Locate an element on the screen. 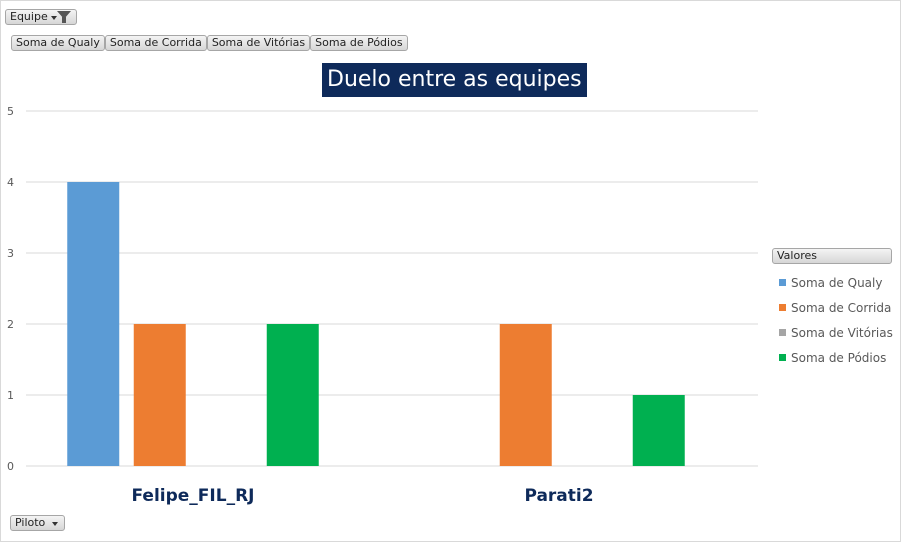 The width and height of the screenshot is (901, 542). legend-entry: Soma de Vitórias is located at coordinates (832, 332).